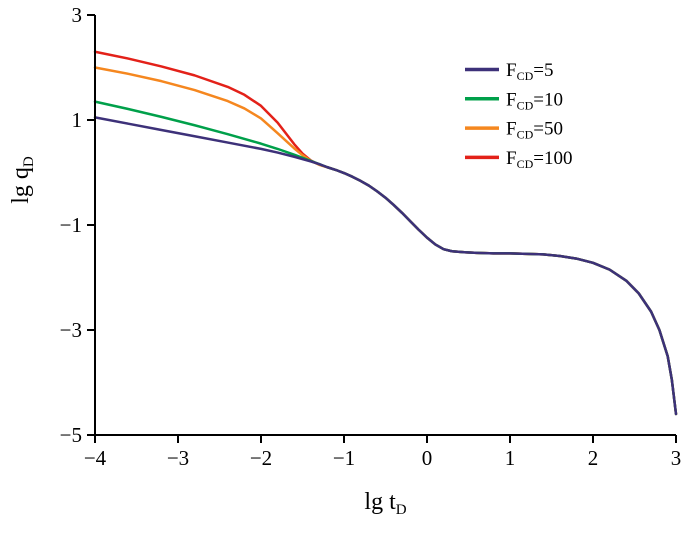  I want to click on legend-item-fcd-100: FCD=100, so click(518, 159).